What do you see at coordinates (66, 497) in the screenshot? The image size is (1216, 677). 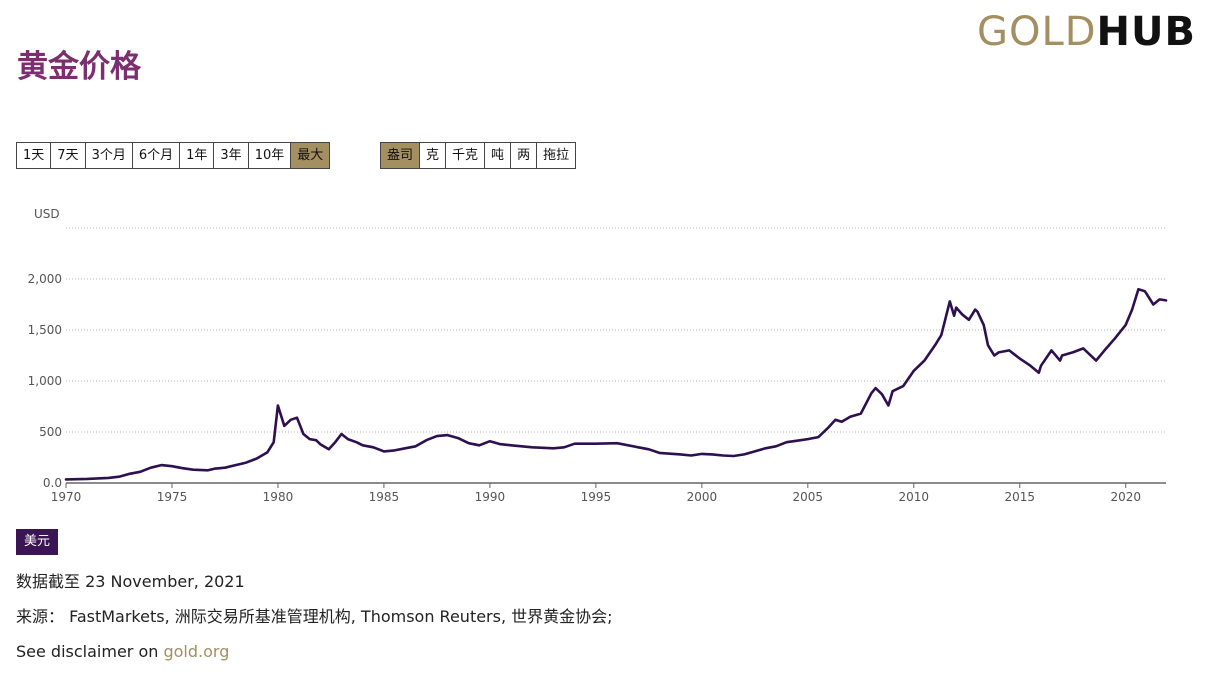 I see `x-tick-label: 1970` at bounding box center [66, 497].